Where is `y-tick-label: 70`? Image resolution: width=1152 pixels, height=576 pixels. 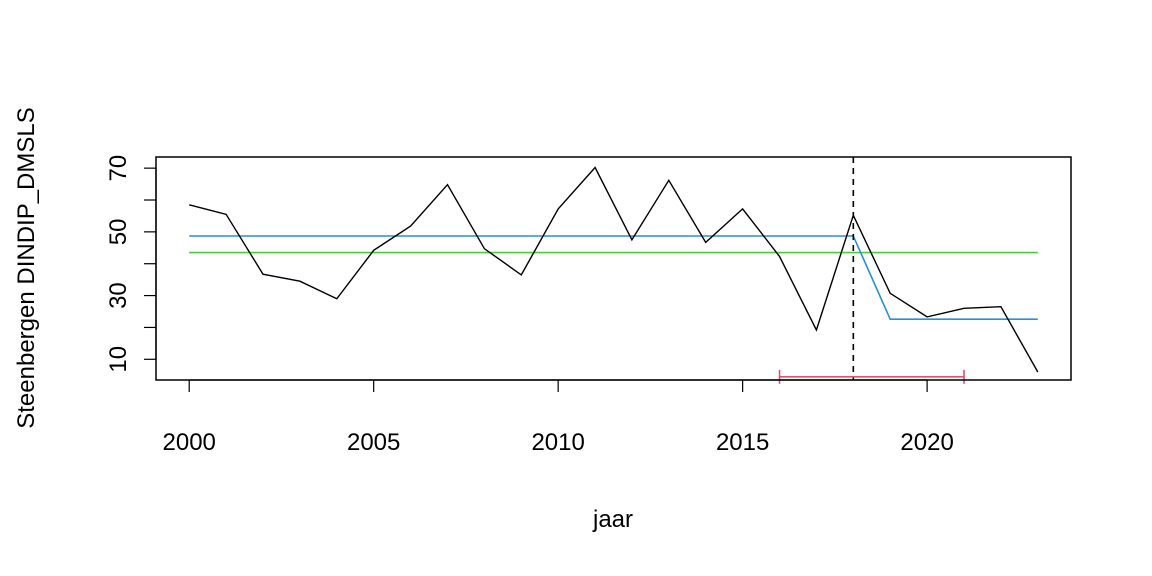 y-tick-label: 70 is located at coordinates (118, 168).